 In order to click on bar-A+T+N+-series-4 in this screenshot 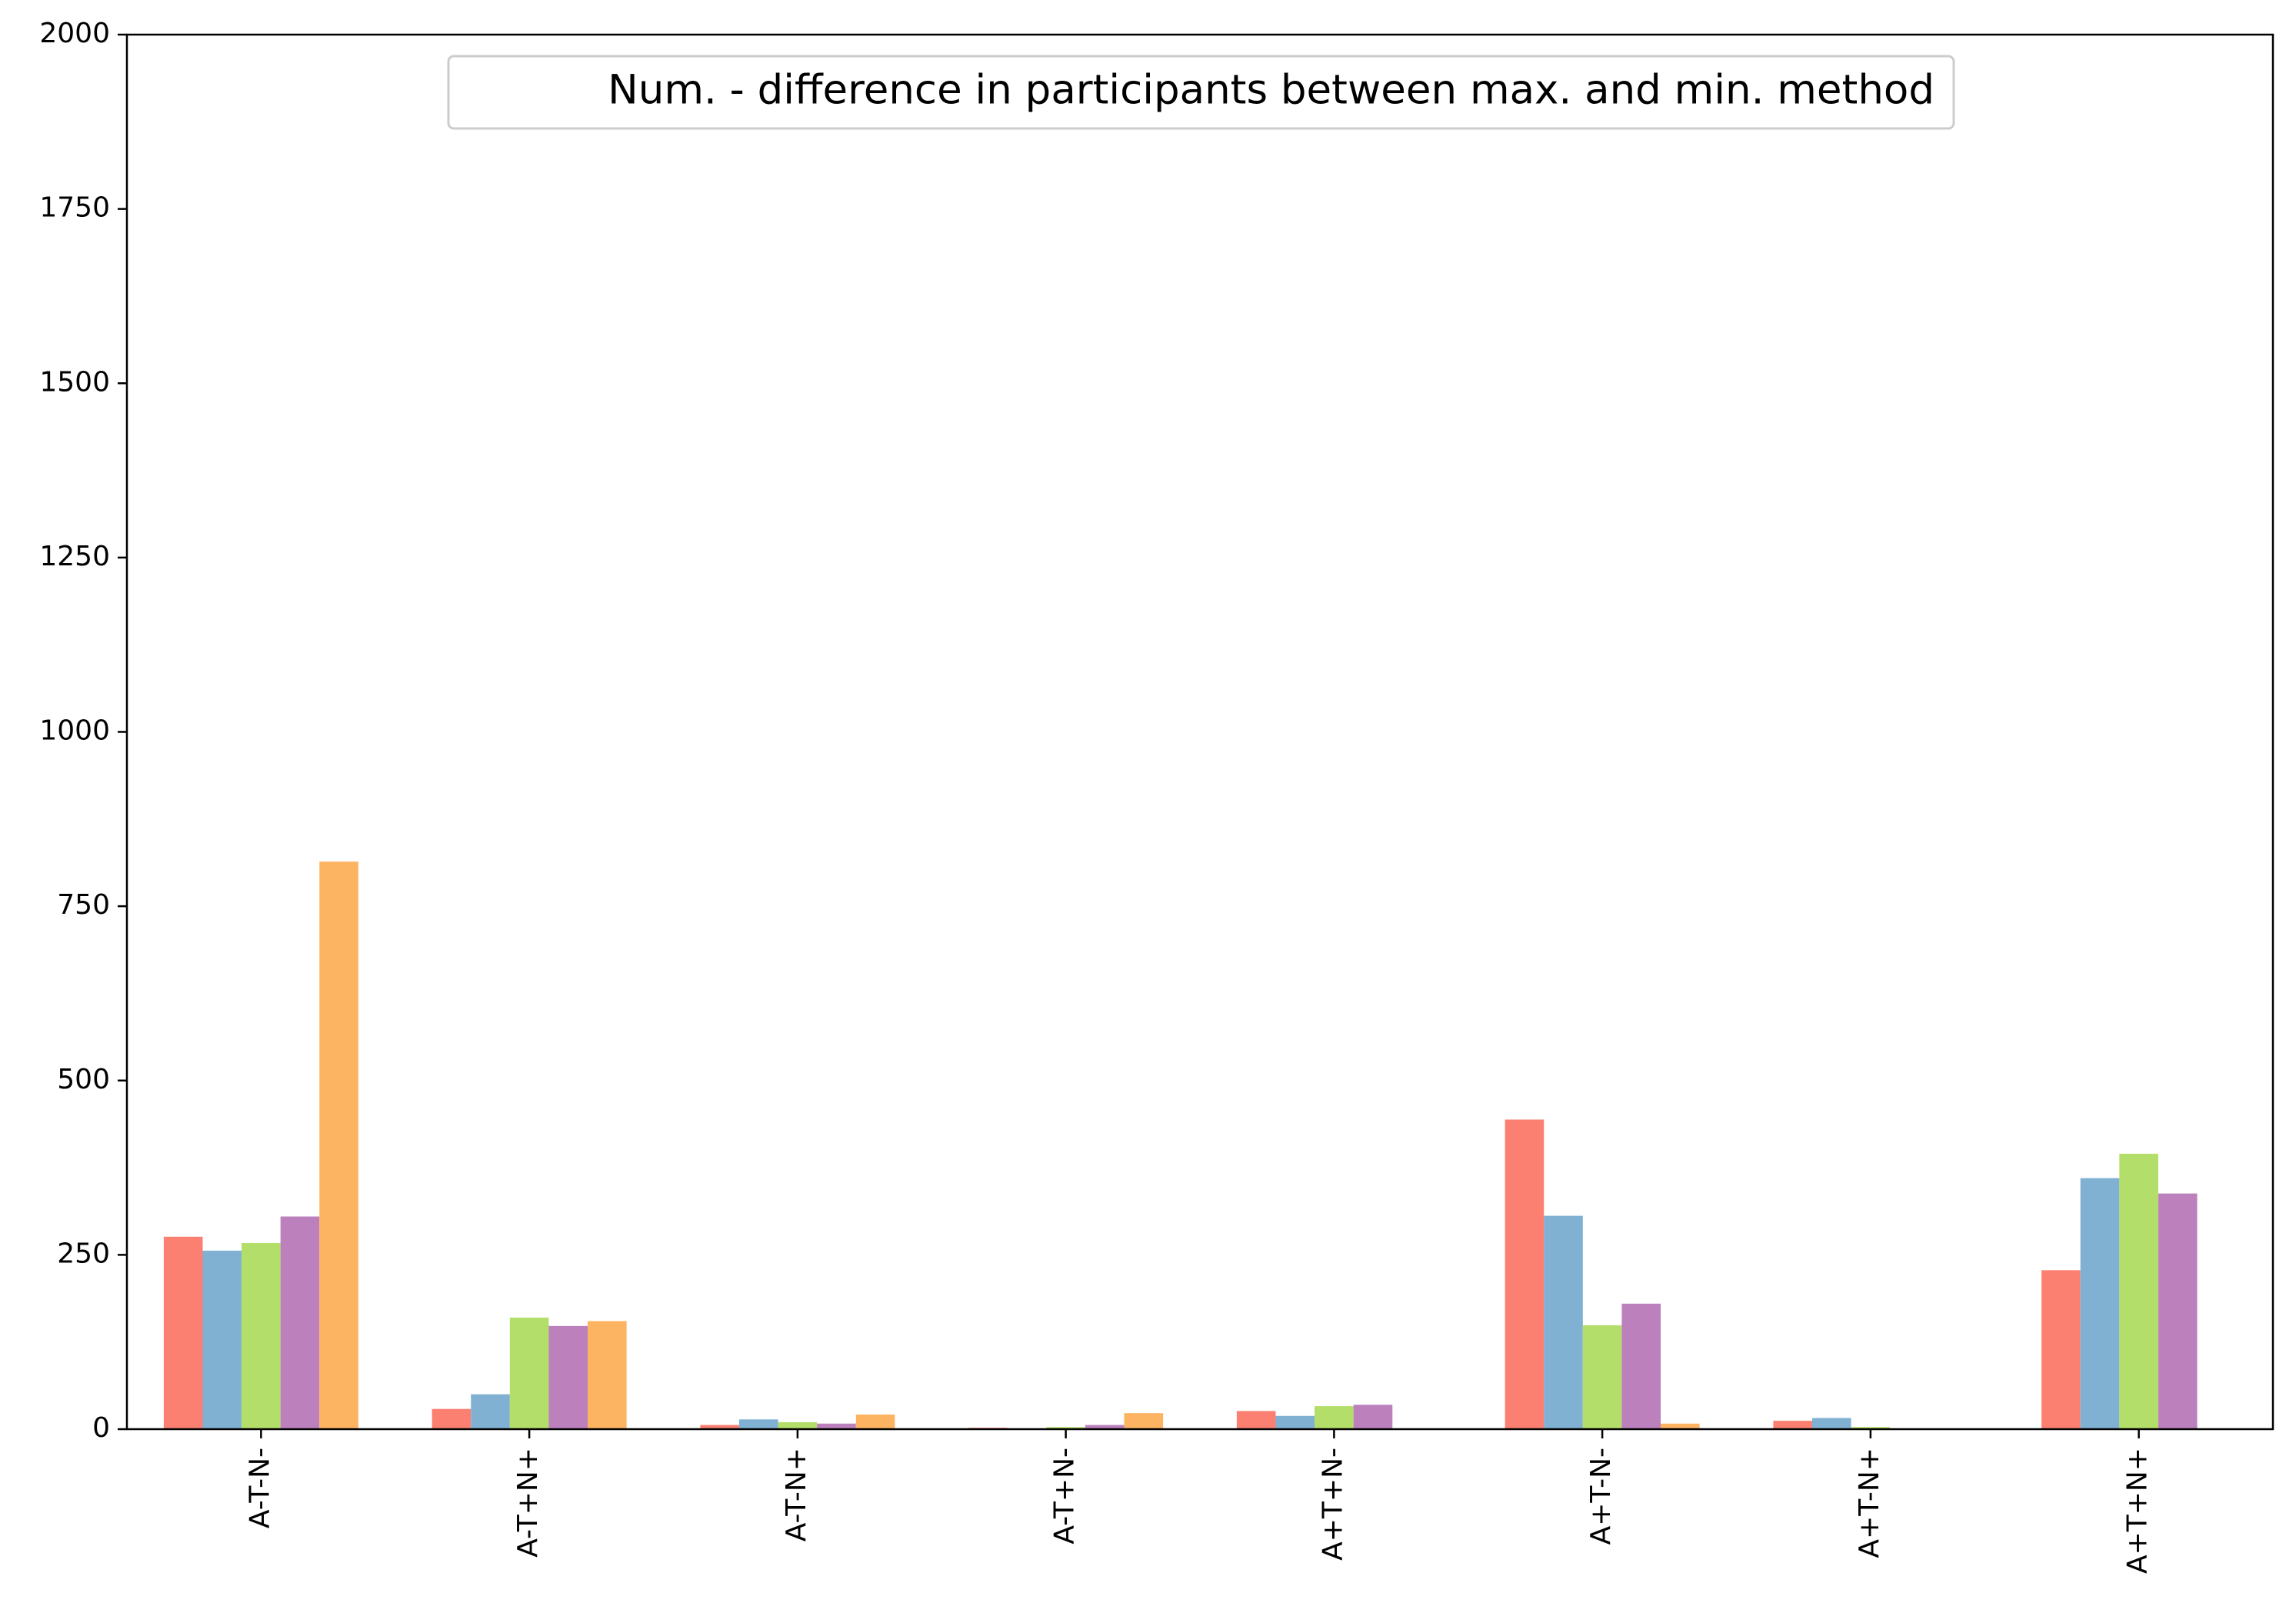, I will do `click(2178, 1311)`.